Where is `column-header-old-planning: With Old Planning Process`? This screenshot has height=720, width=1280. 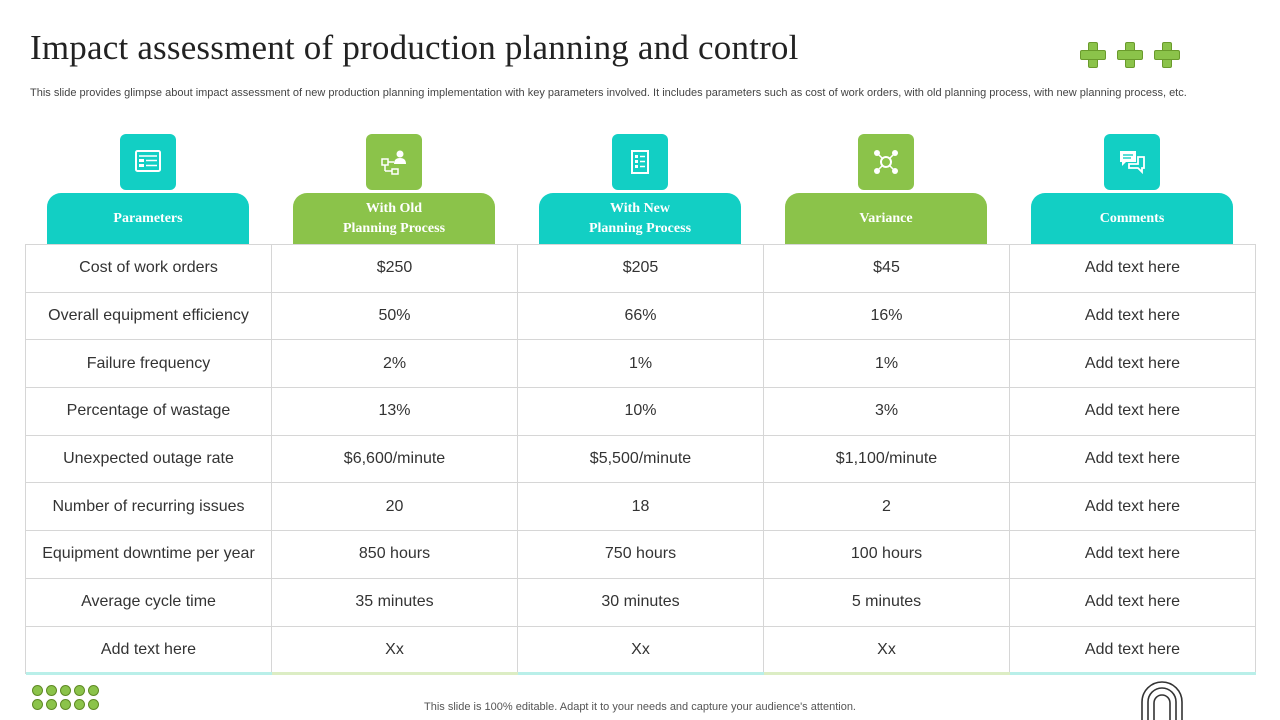
column-header-old-planning: With Old Planning Process is located at coordinates (394, 219).